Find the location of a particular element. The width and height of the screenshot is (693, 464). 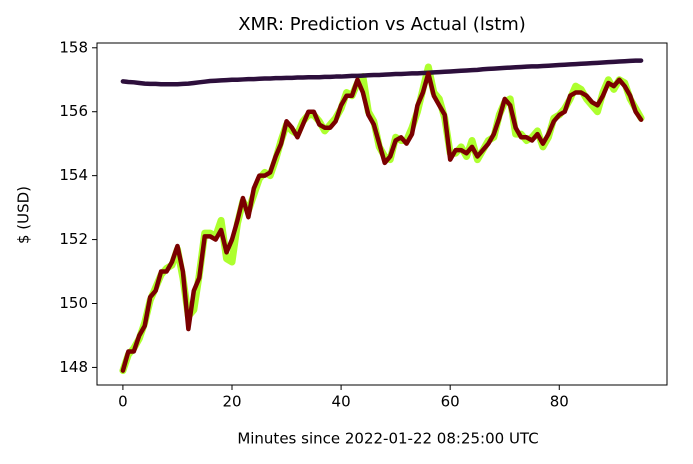

y-tick-label: 152 is located at coordinates (73, 239).